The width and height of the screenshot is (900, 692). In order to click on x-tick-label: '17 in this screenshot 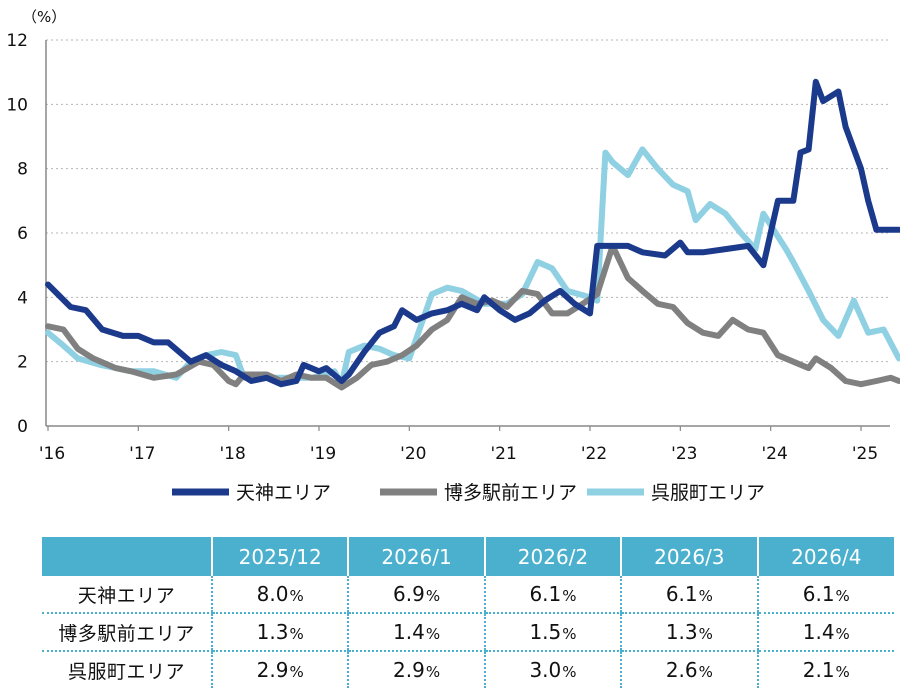, I will do `click(142, 454)`.